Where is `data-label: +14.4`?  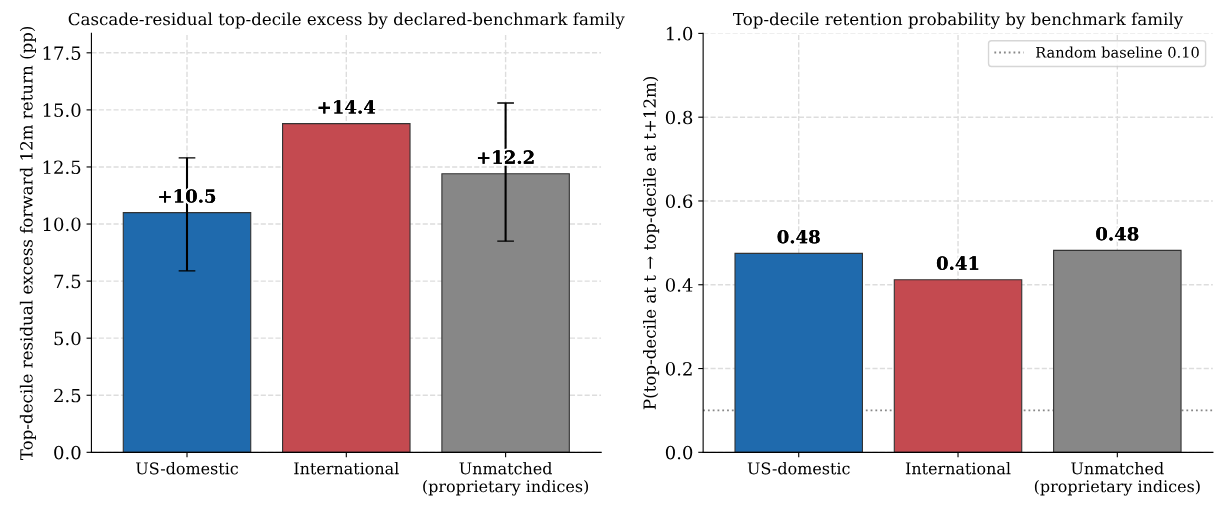
data-label: +14.4 is located at coordinates (347, 107).